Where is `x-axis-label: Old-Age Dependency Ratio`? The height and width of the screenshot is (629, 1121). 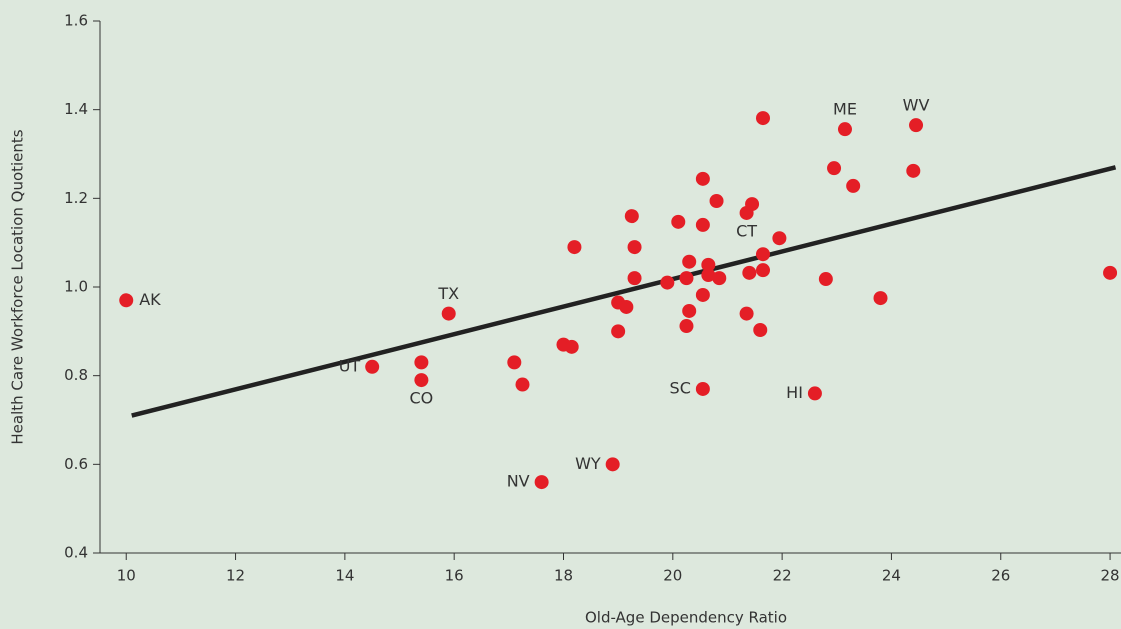
x-axis-label: Old-Age Dependency Ratio is located at coordinates (686, 618).